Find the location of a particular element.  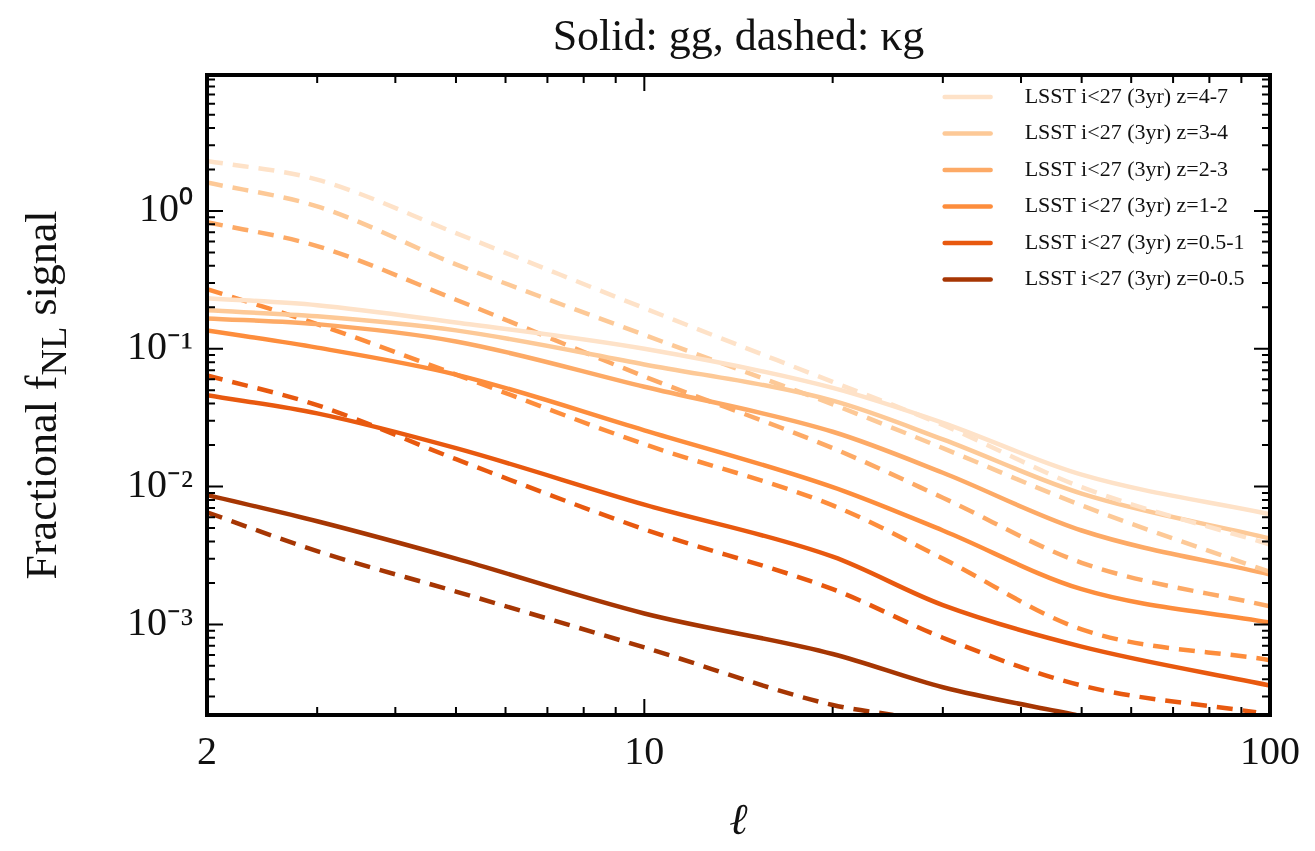

legend-label: LSST i<27 (3yr) z=0-0.5 is located at coordinates (1134, 278).